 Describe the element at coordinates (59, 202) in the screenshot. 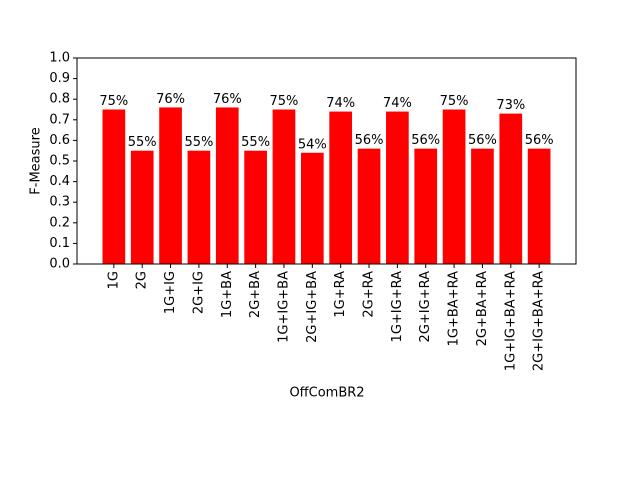

I see `y-tick-label: 0.3` at that location.